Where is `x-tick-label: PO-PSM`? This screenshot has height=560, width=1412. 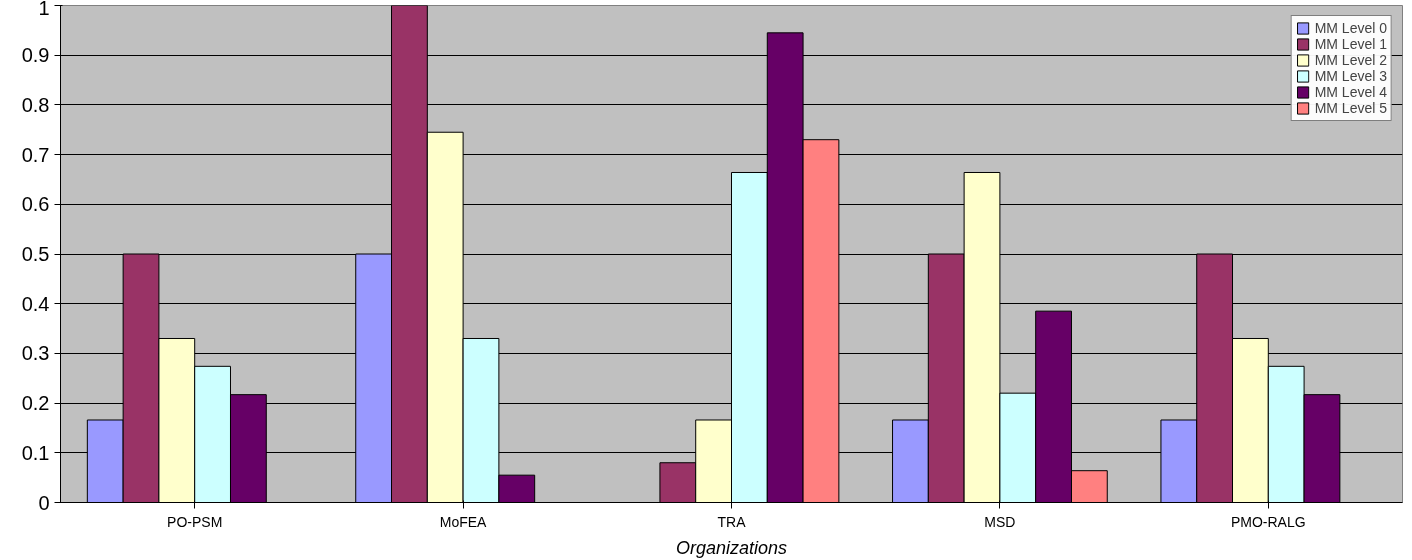 x-tick-label: PO-PSM is located at coordinates (195, 521).